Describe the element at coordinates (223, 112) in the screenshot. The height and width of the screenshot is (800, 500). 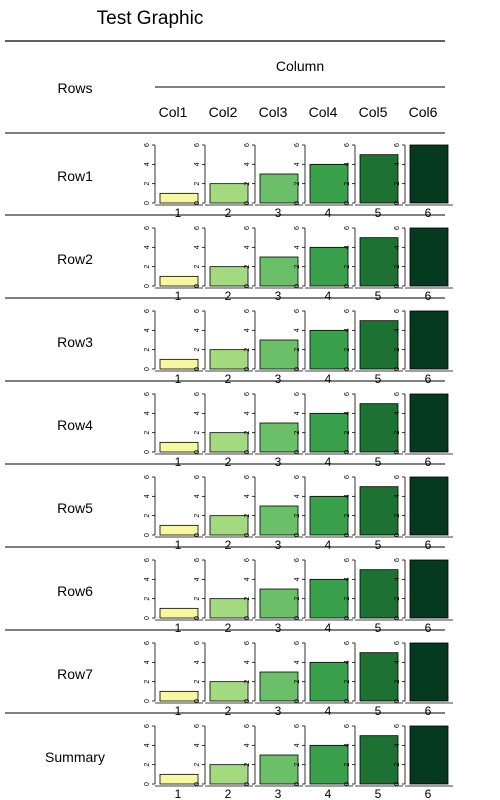
I see `column-label-2: Col2` at that location.